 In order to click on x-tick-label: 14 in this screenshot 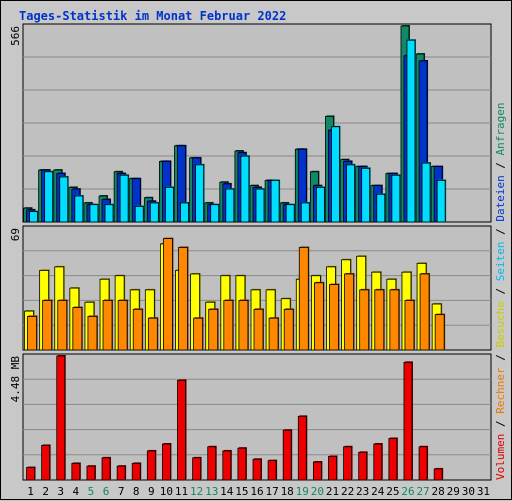, I will do `click(227, 491)`.